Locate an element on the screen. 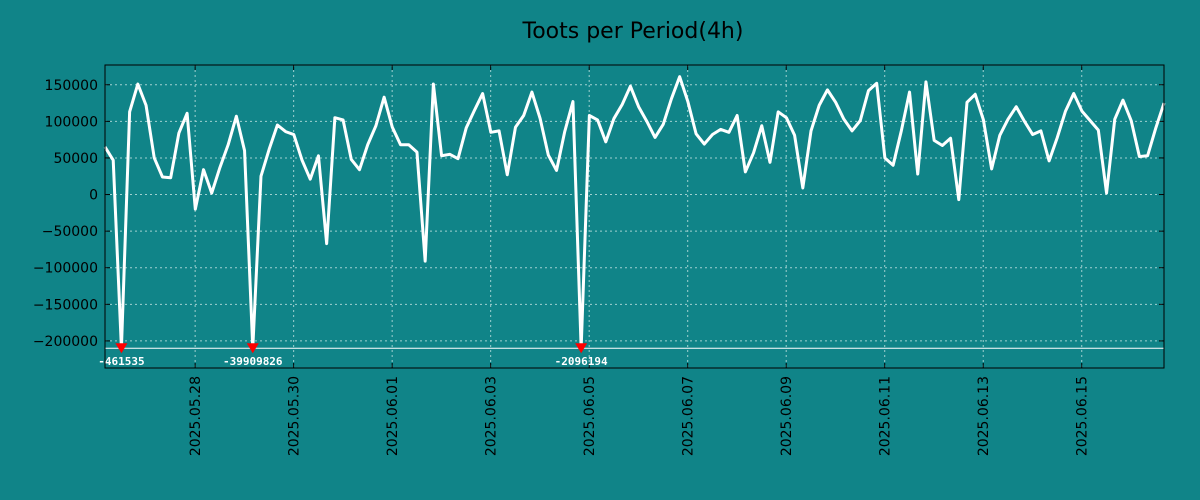  x-tick-label: 2025.06.09 is located at coordinates (787, 416).